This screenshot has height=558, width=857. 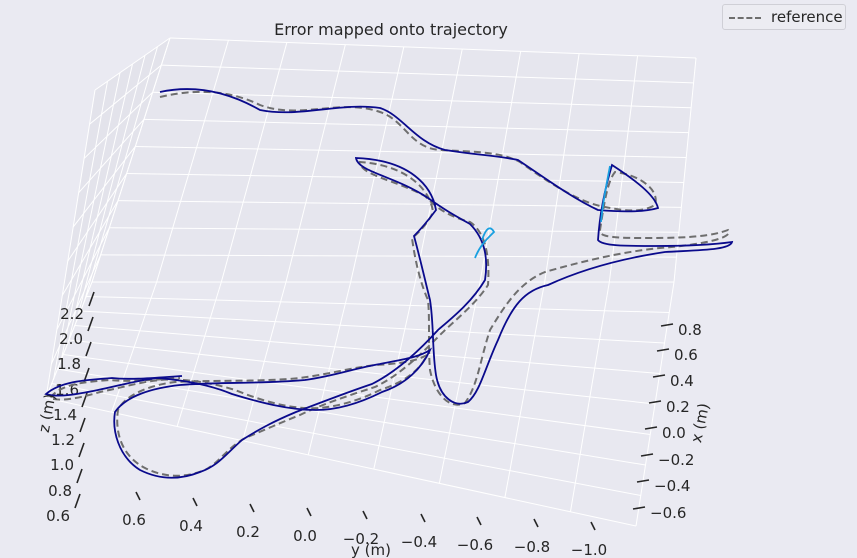 What do you see at coordinates (678, 407) in the screenshot?
I see `x-tick-label: 0.2` at bounding box center [678, 407].